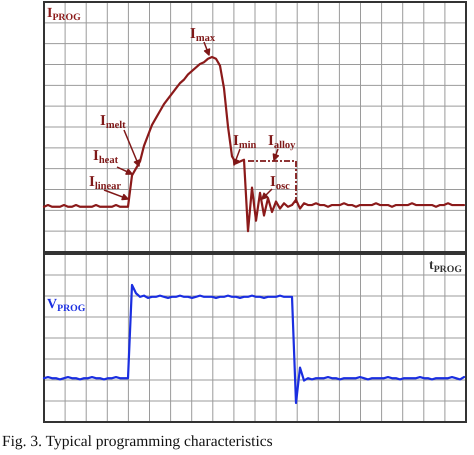  Describe the element at coordinates (137, 441) in the screenshot. I see `caption: Fig. 3. Typical programming characteristics` at that location.